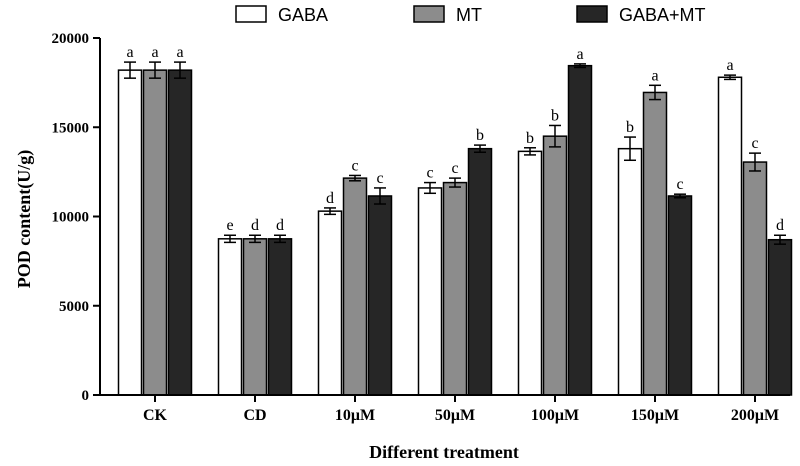  Describe the element at coordinates (71, 218) in the screenshot. I see `y-tick-label: 10000` at that location.